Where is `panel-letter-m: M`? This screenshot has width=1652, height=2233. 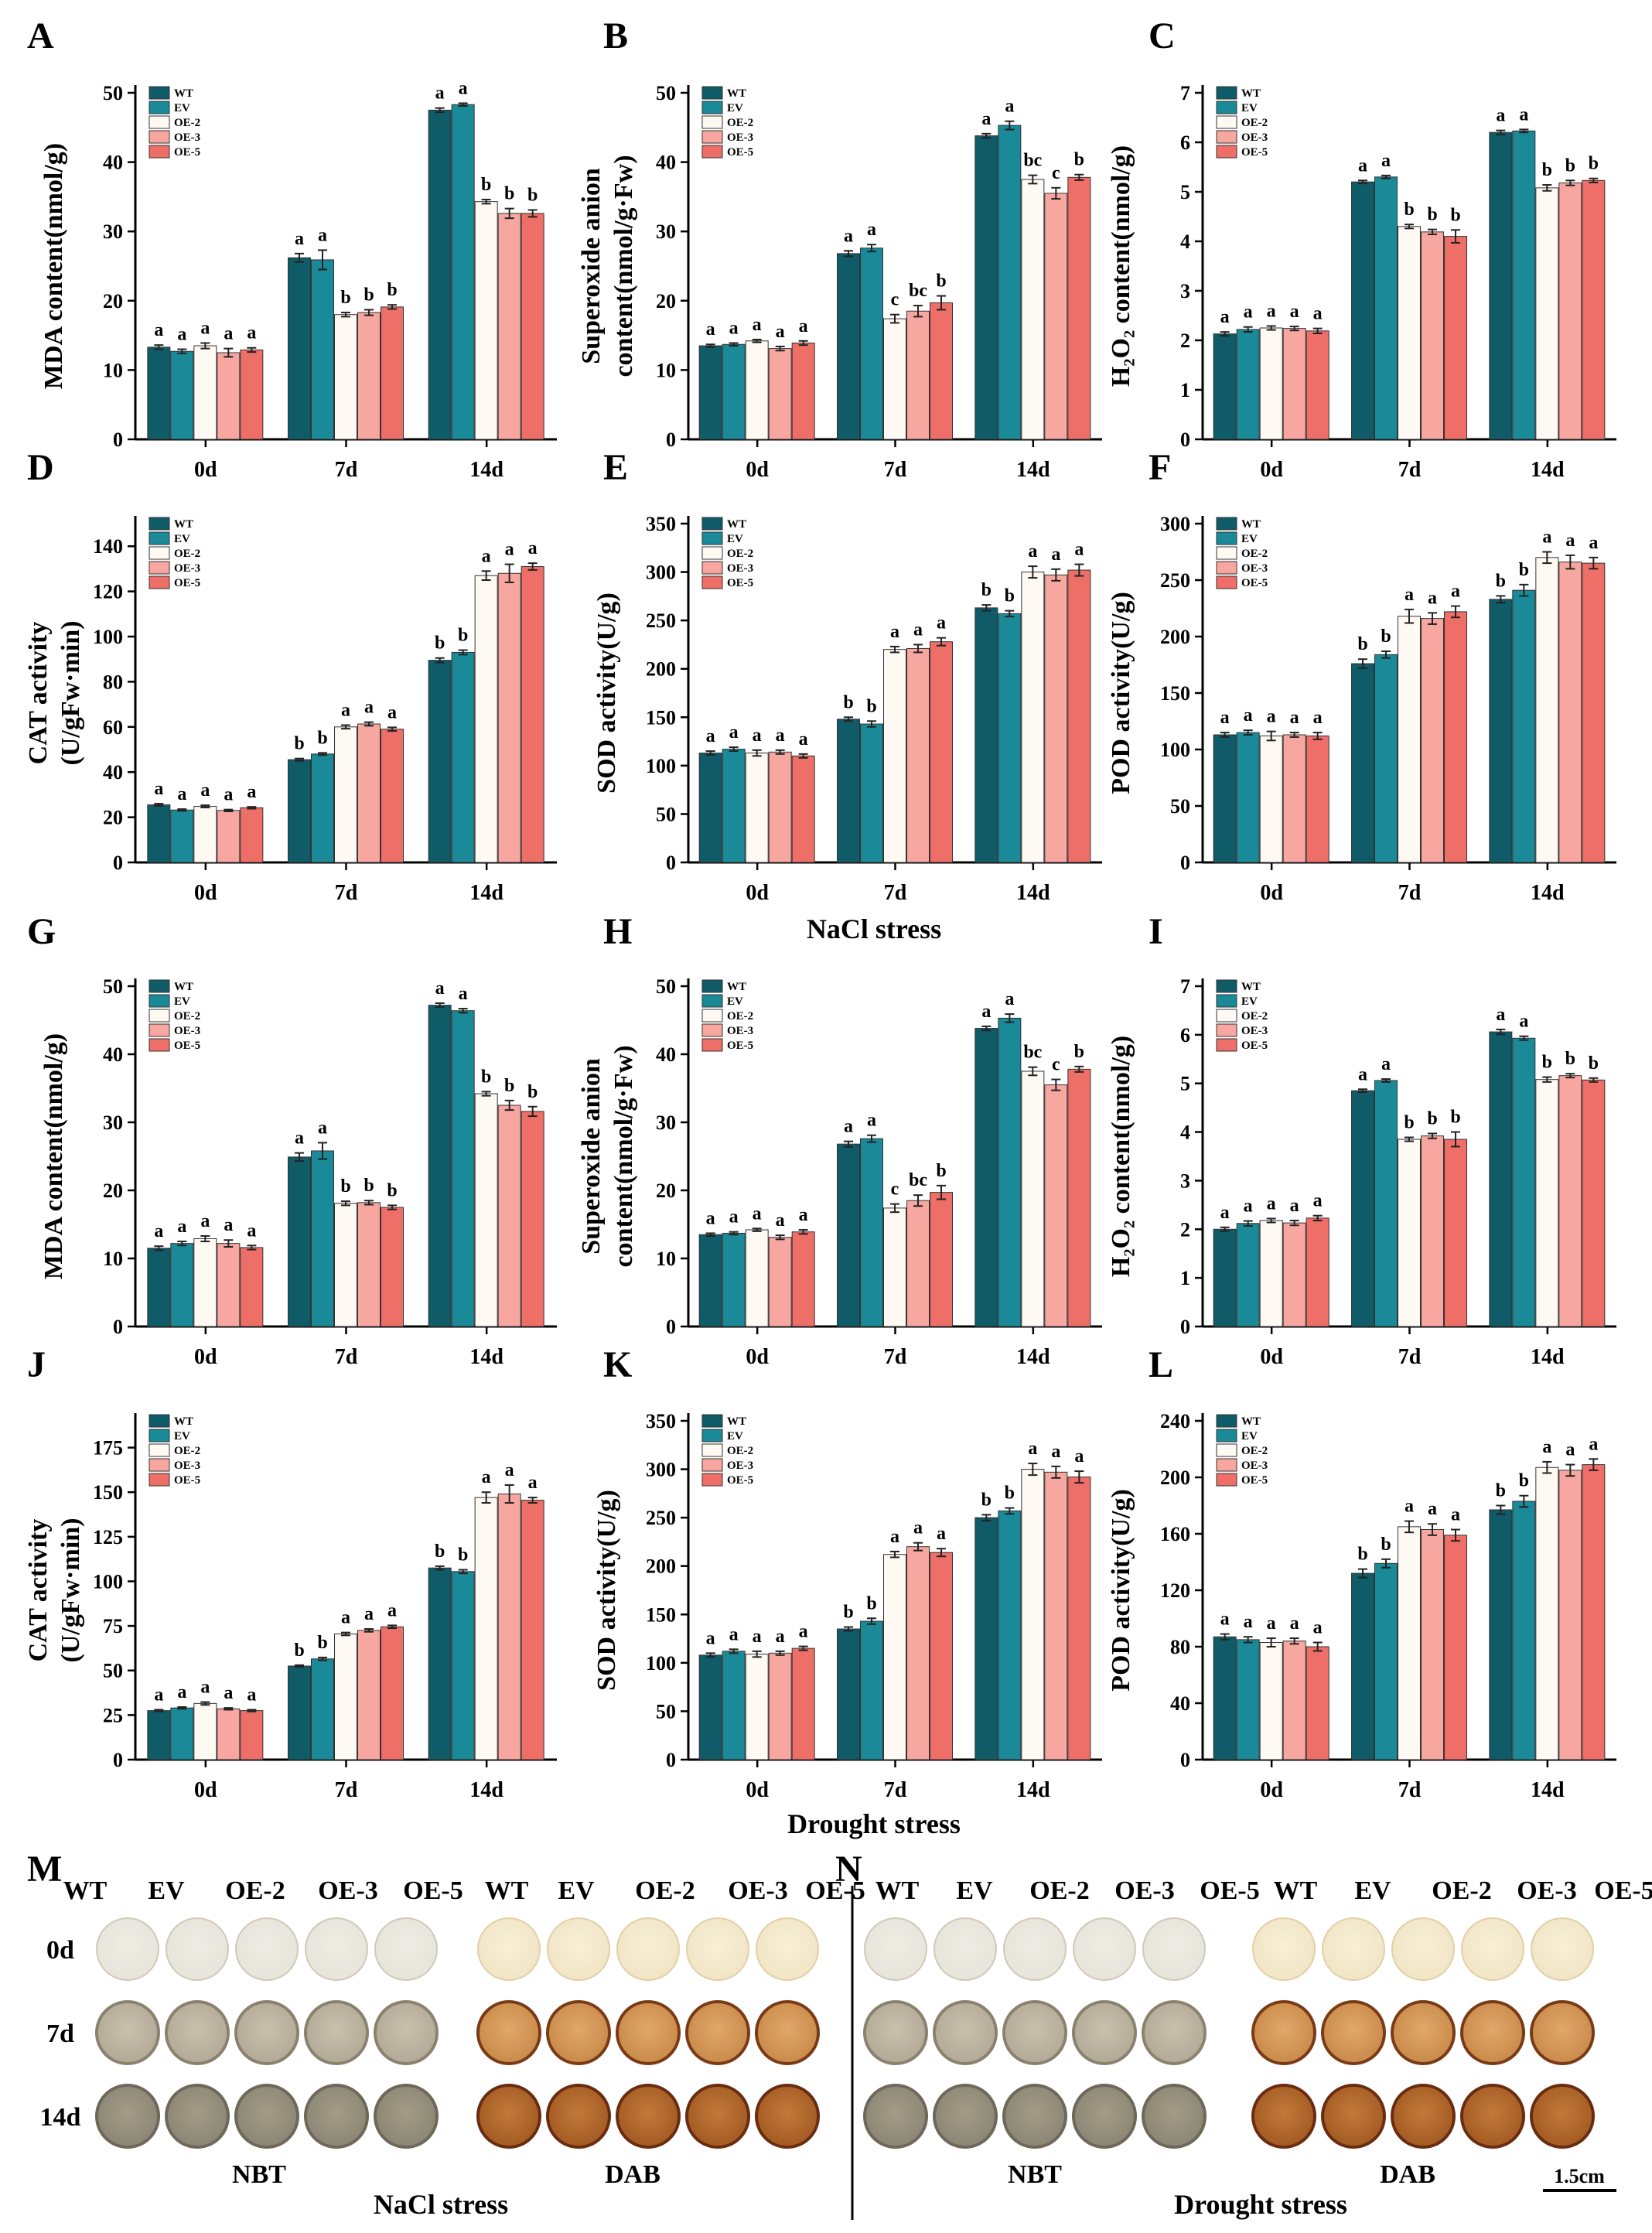
panel-letter-m: M is located at coordinates (44, 1870).